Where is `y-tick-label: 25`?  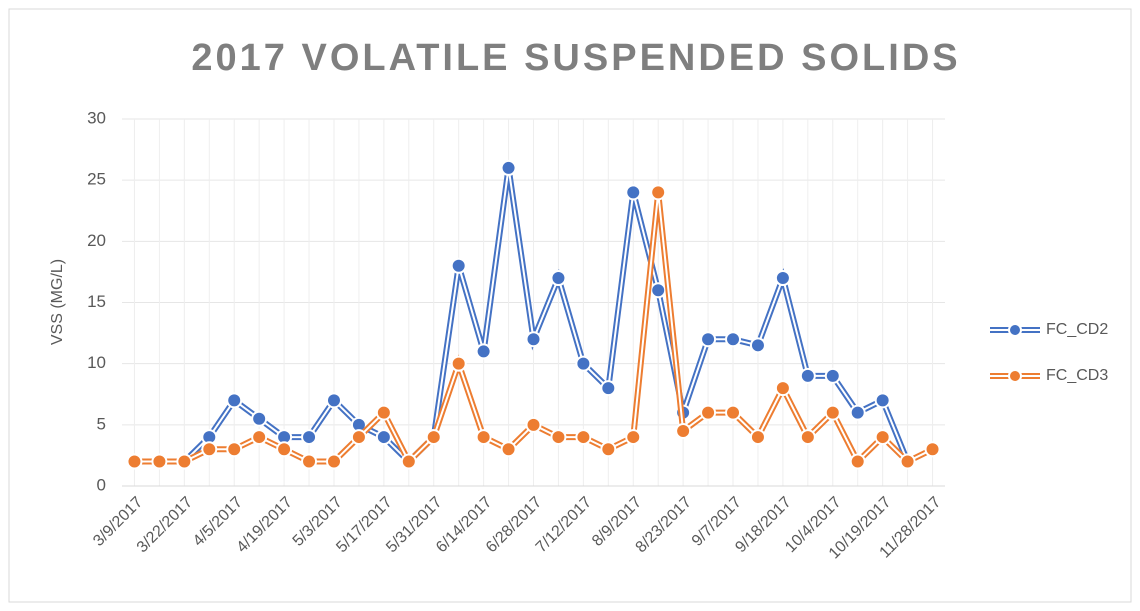
y-tick-label: 25 is located at coordinates (96, 179).